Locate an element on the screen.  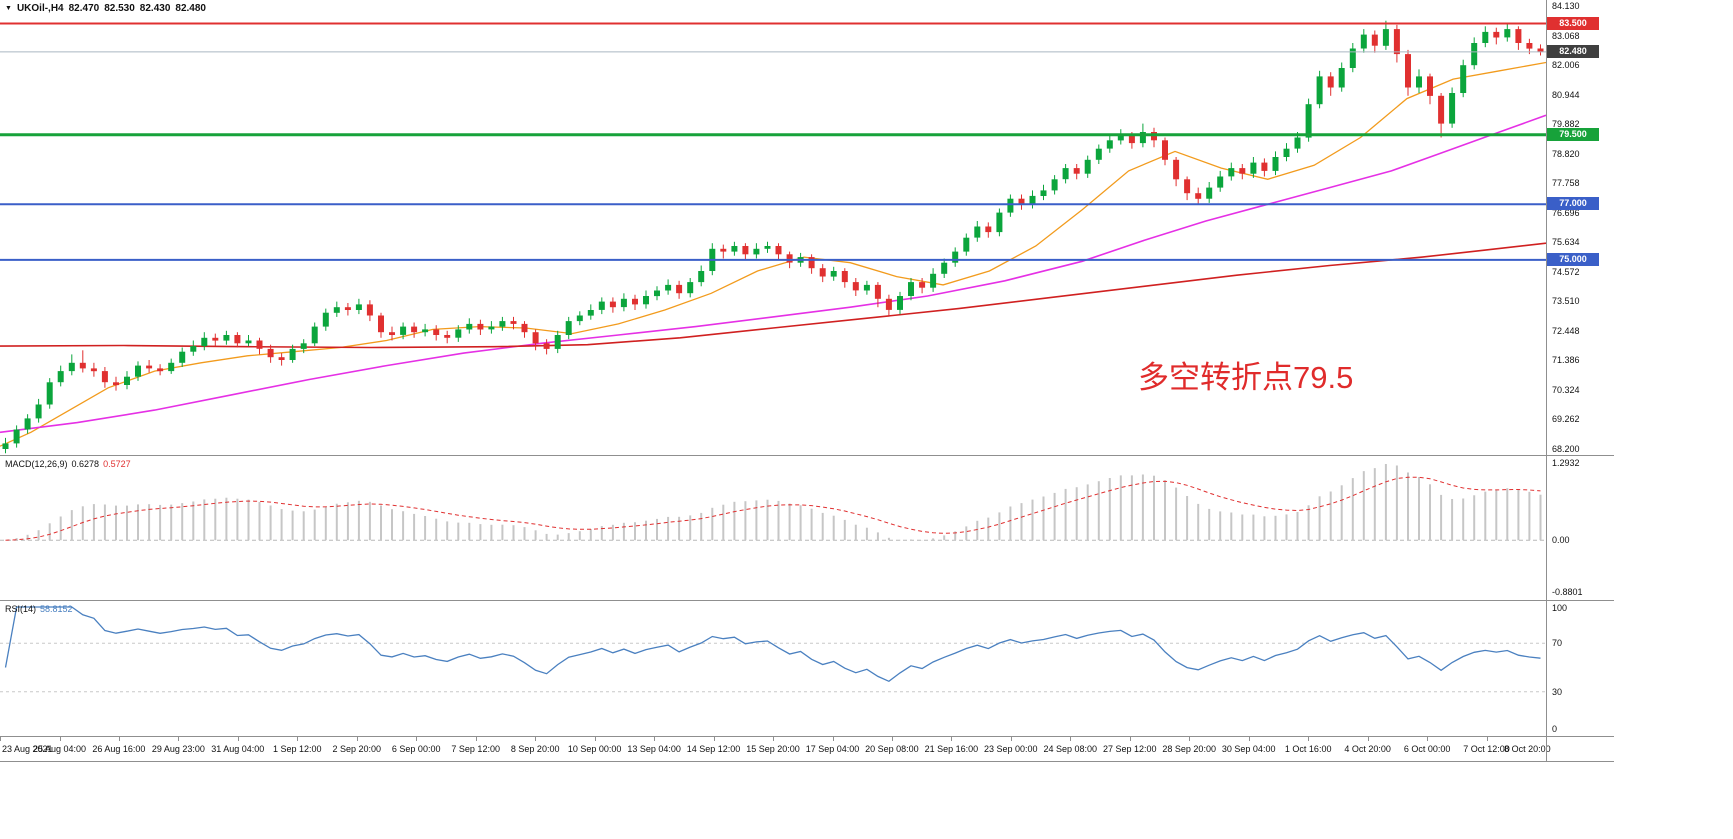
price-tag: 75.000 is located at coordinates (1573, 259).